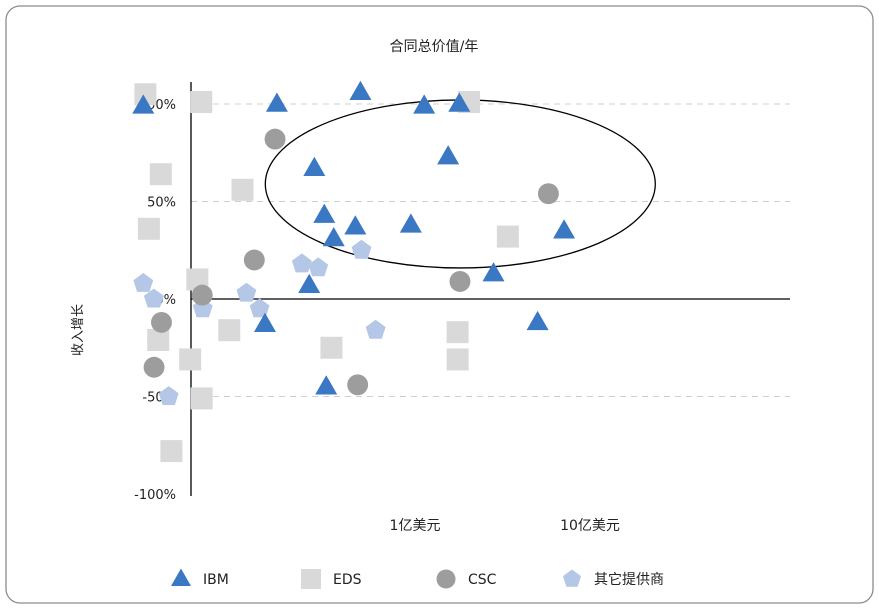  What do you see at coordinates (482, 580) in the screenshot?
I see `legend-label: CSC` at bounding box center [482, 580].